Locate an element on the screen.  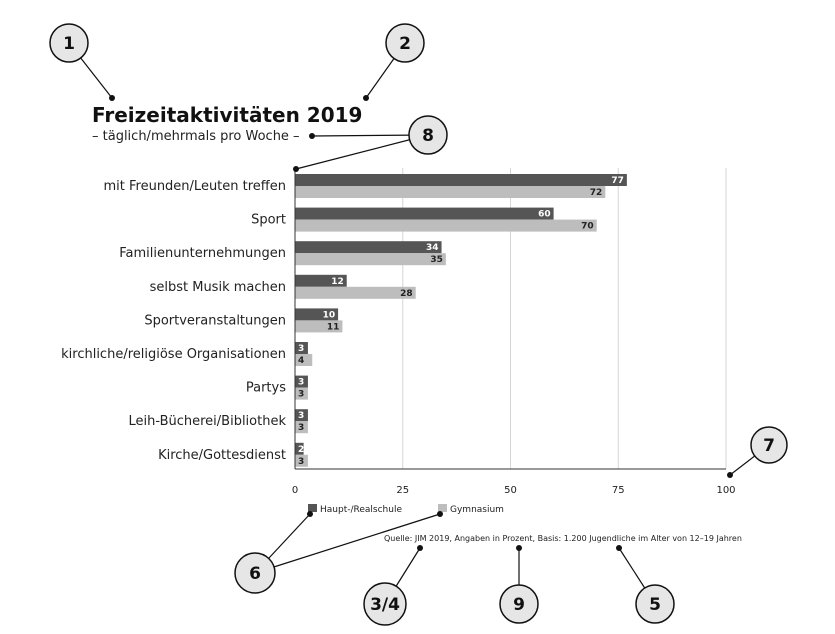
data-label: 4 is located at coordinates (301, 361).